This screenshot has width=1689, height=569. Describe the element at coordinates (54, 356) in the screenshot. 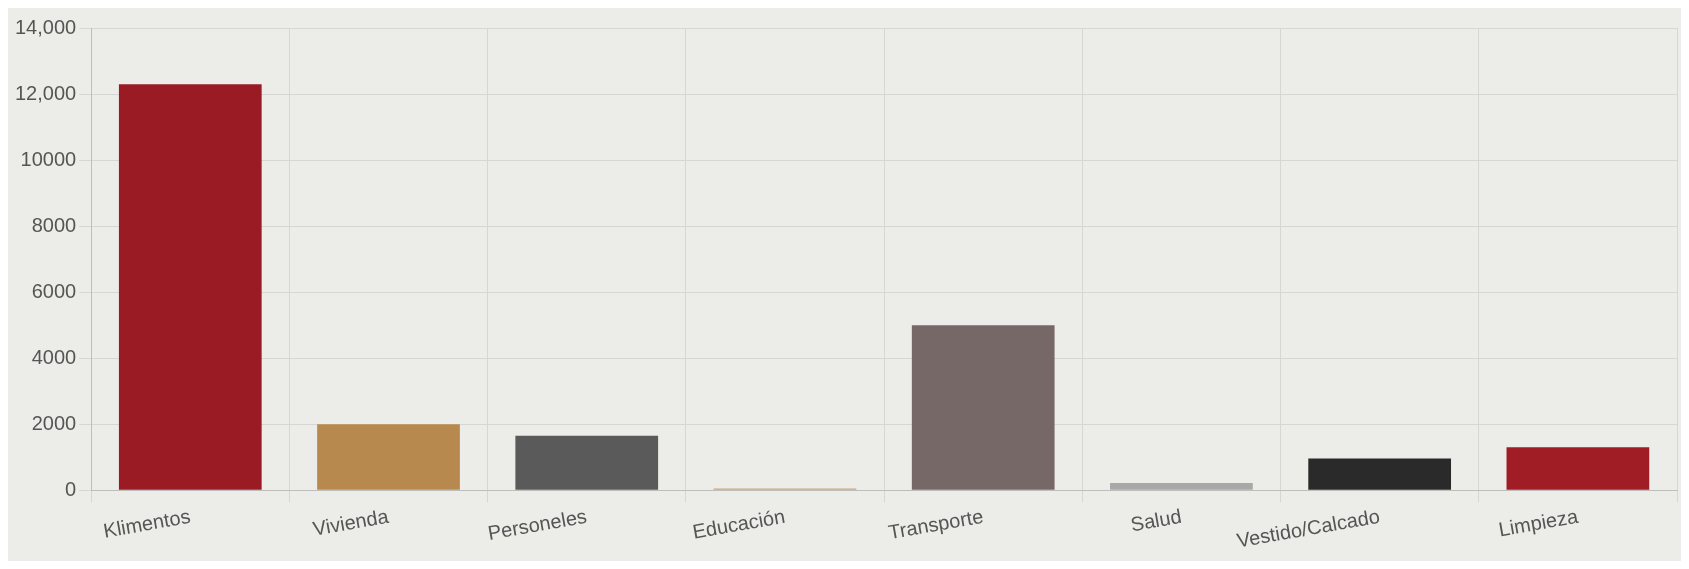

I see `y-tick-label: 4000` at that location.